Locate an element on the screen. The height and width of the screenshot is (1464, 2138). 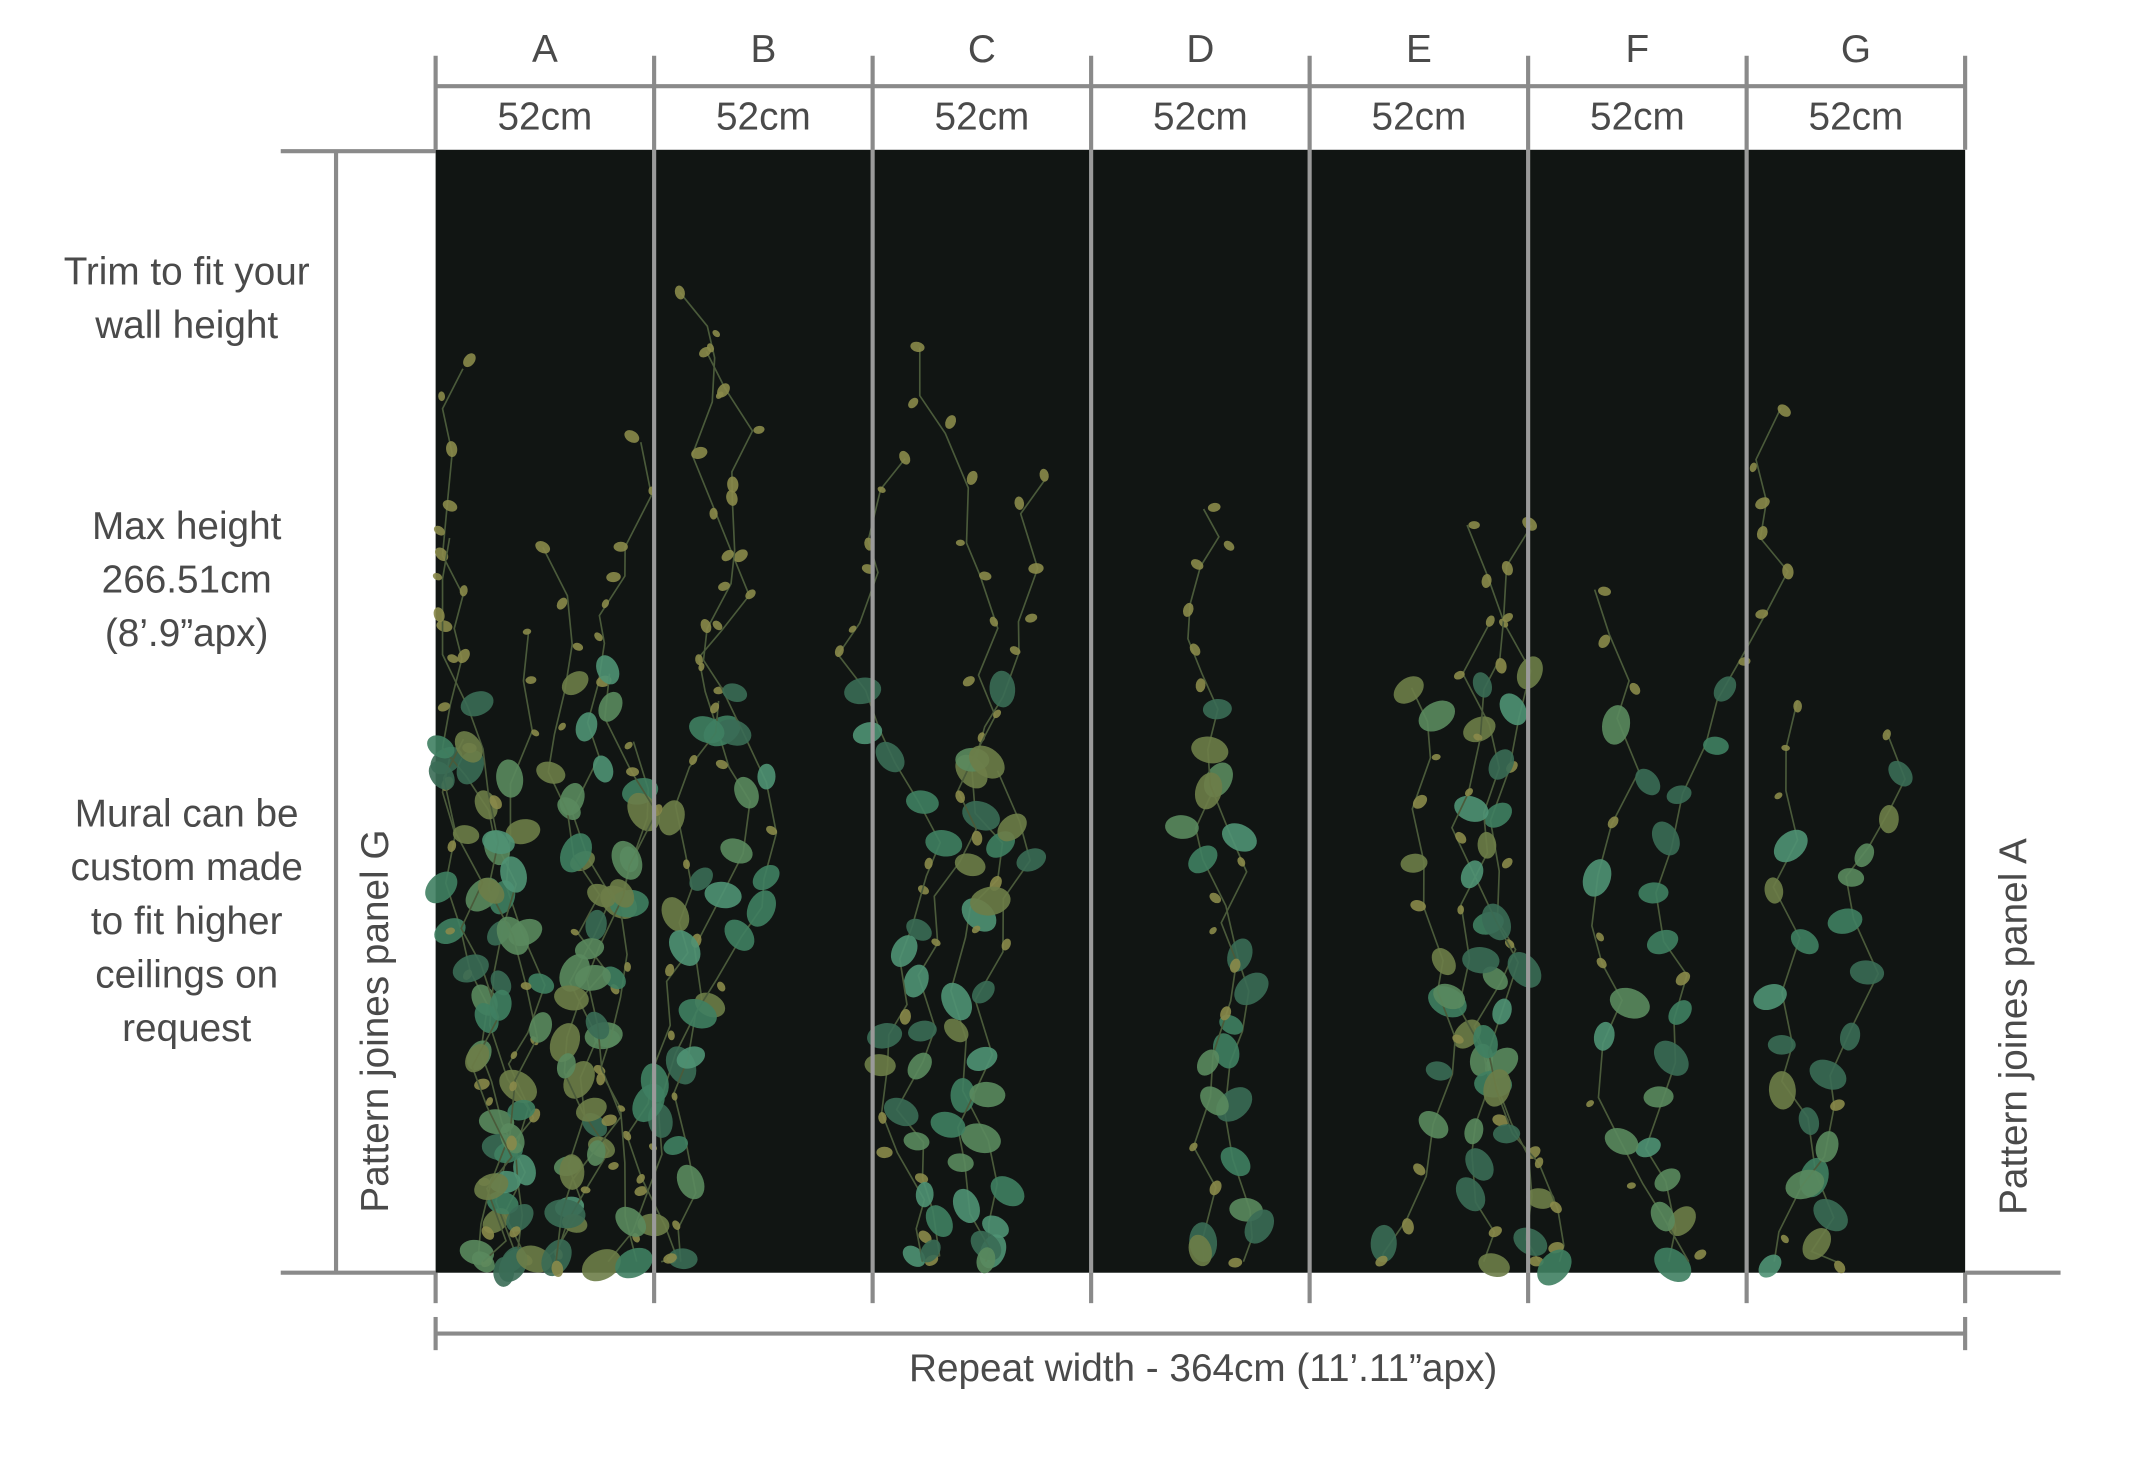
note-line: custom made is located at coordinates (186, 867).